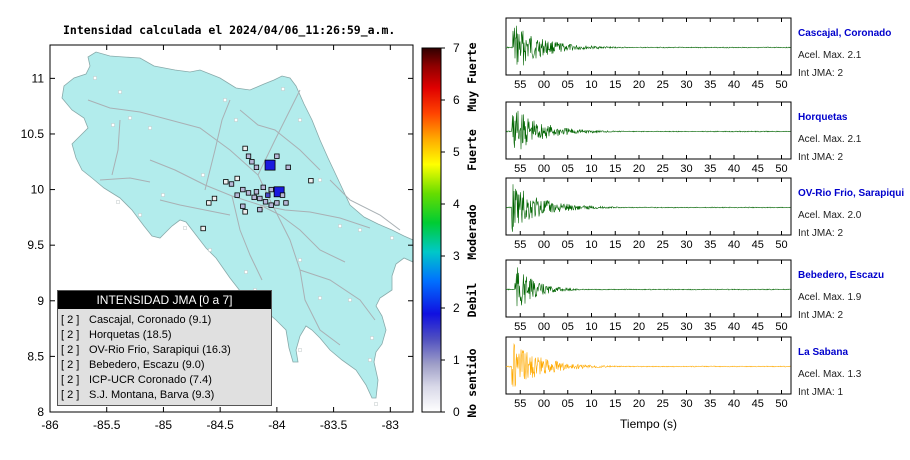 Image resolution: width=910 pixels, height=460 pixels. I want to click on legend-item: [ 2 ] Horquetas (18.5), so click(166, 335).